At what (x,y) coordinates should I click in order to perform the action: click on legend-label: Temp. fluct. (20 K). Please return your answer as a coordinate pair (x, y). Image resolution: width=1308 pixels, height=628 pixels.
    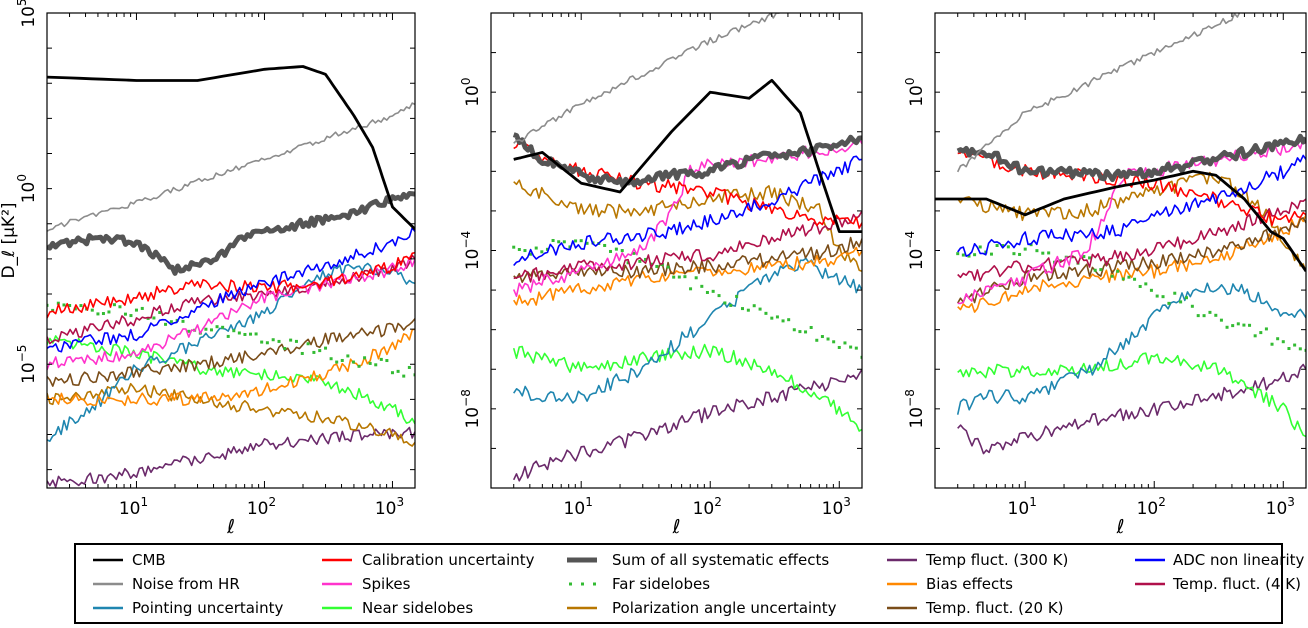
    Looking at the image, I should click on (994, 608).